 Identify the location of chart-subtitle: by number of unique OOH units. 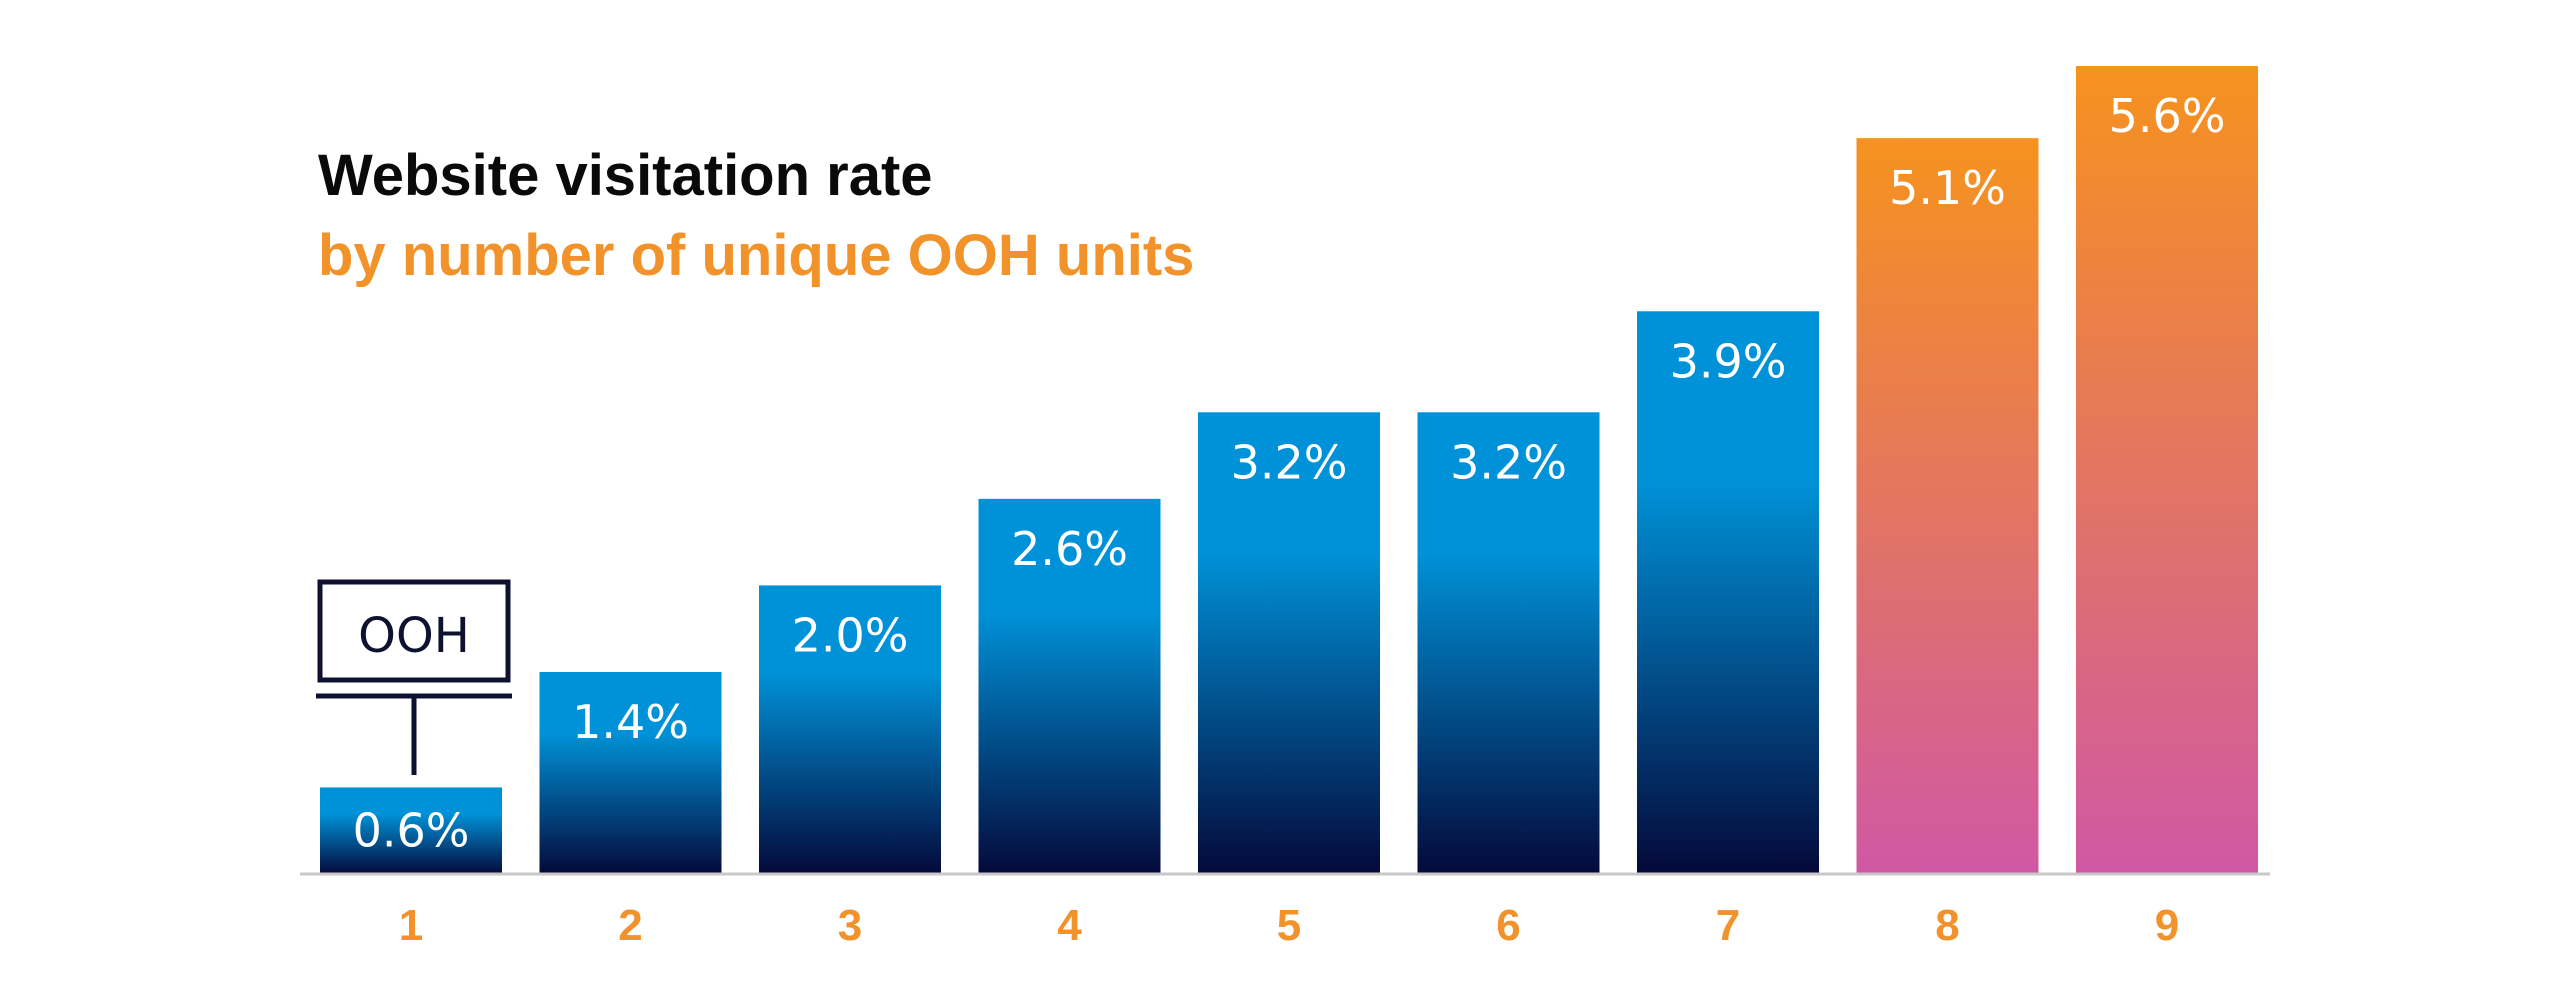
(756, 255).